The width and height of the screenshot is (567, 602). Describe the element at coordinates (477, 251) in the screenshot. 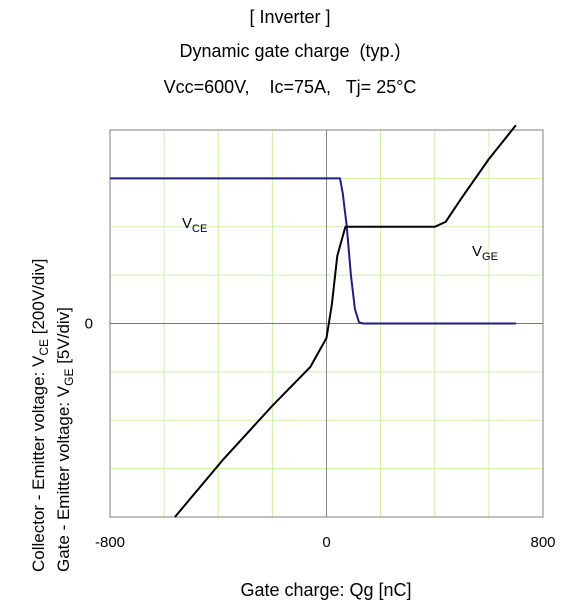

I see `vge-label-main: V` at that location.